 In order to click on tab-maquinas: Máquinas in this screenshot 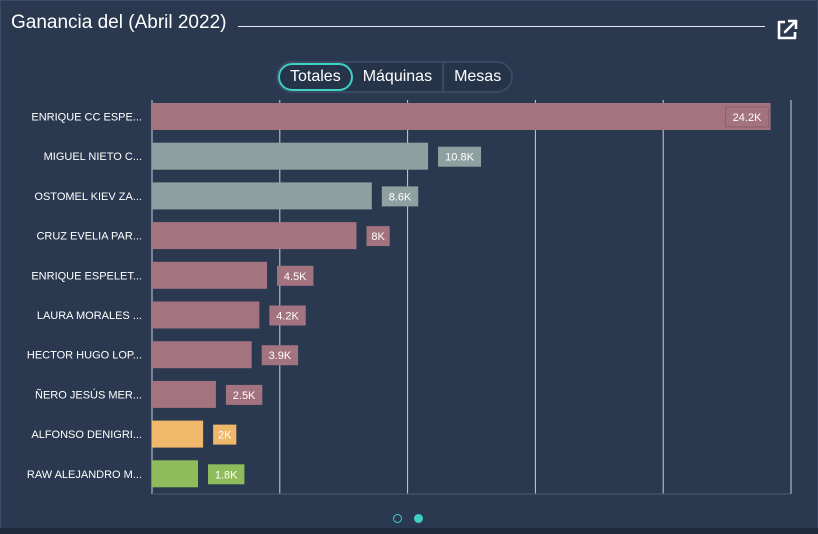, I will do `click(399, 77)`.